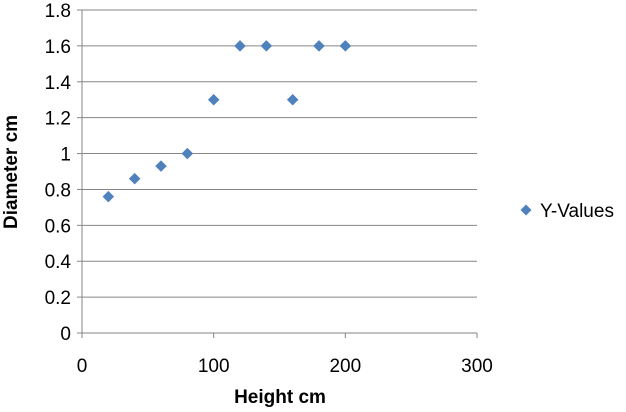  What do you see at coordinates (477, 366) in the screenshot?
I see `x-tick-label: 300` at bounding box center [477, 366].